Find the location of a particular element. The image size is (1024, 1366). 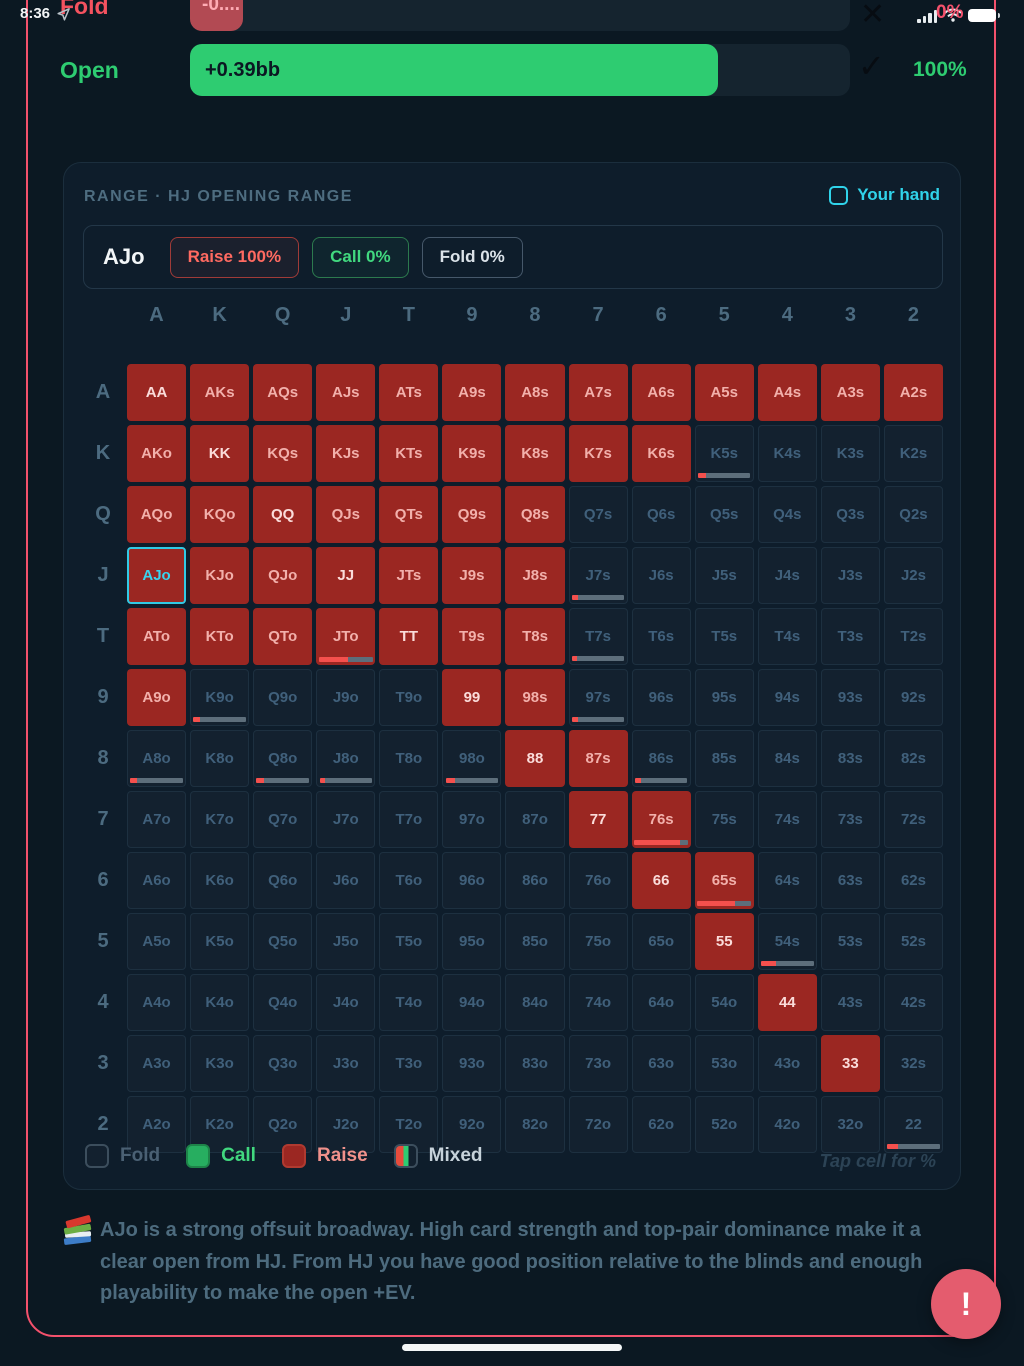

grid-cell-QJs: QJs is located at coordinates (346, 514).